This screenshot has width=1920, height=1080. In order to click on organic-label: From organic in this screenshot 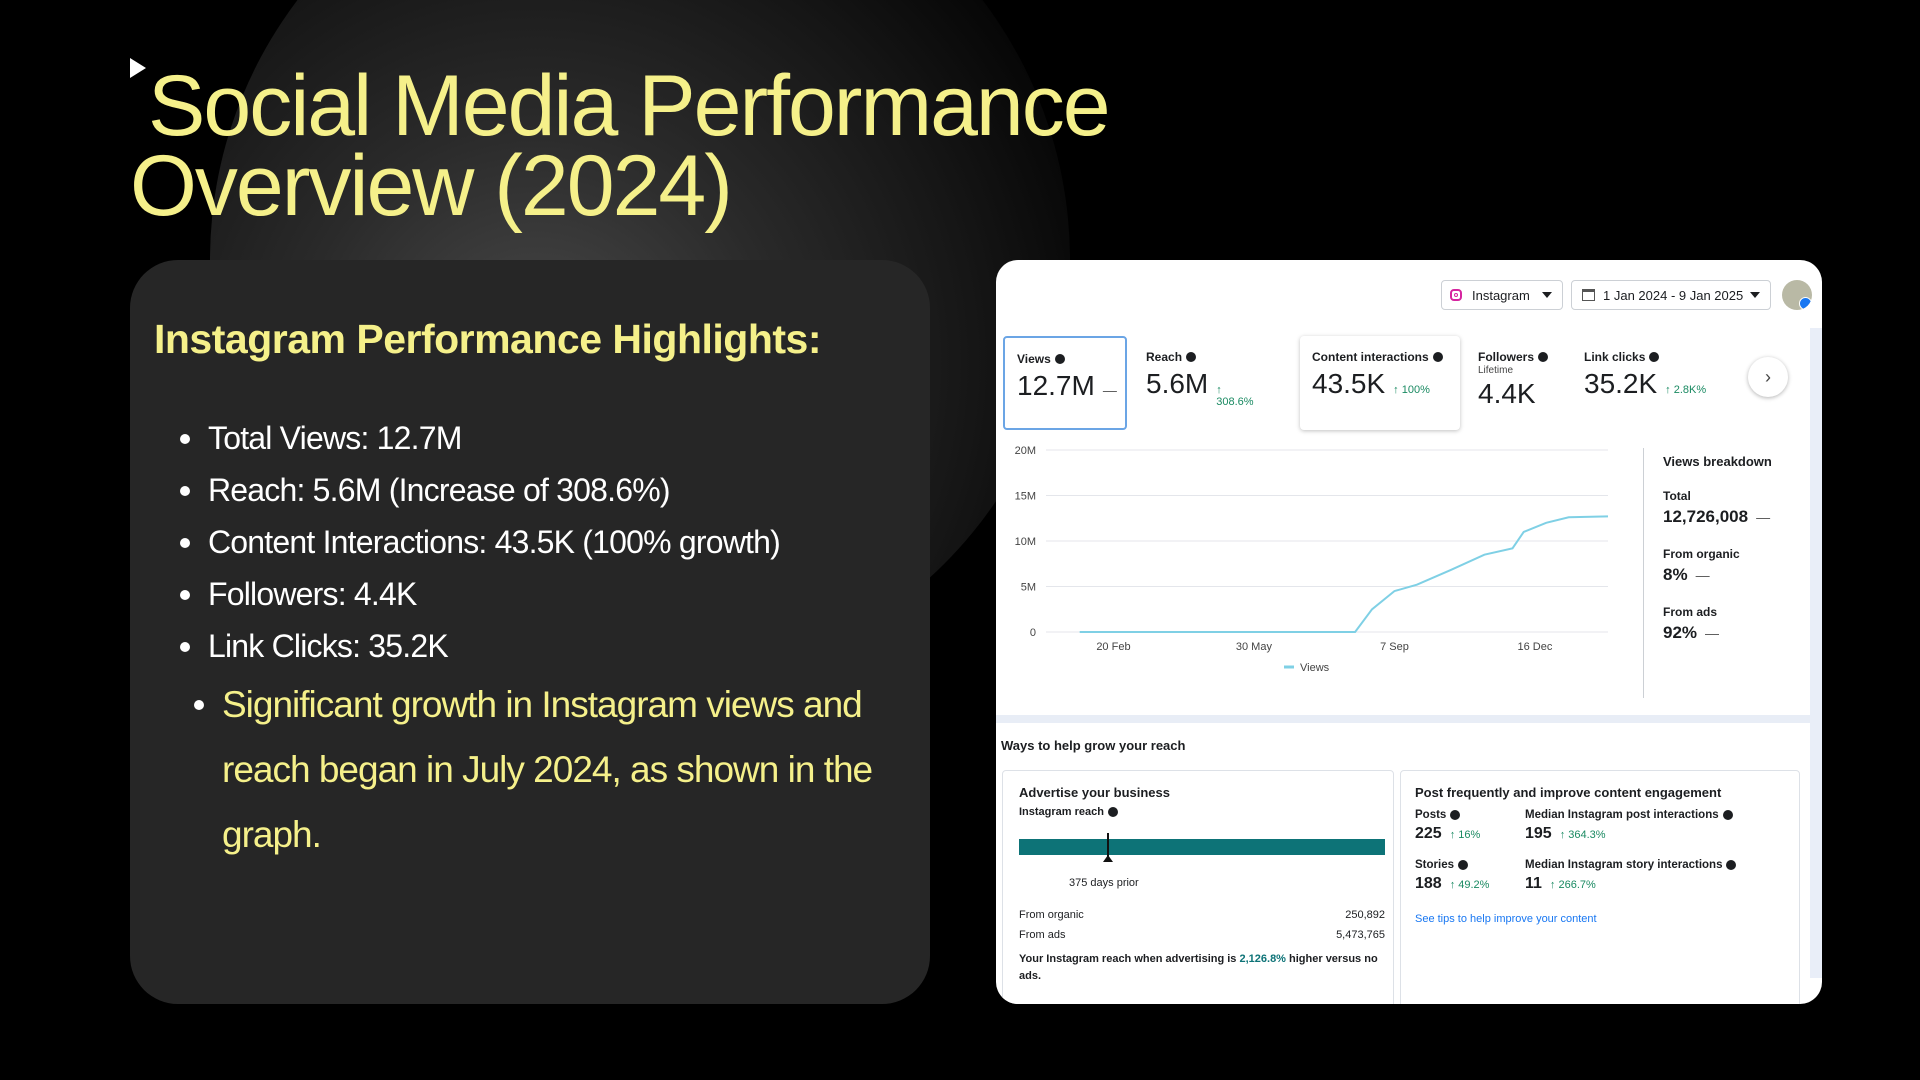, I will do `click(1051, 915)`.